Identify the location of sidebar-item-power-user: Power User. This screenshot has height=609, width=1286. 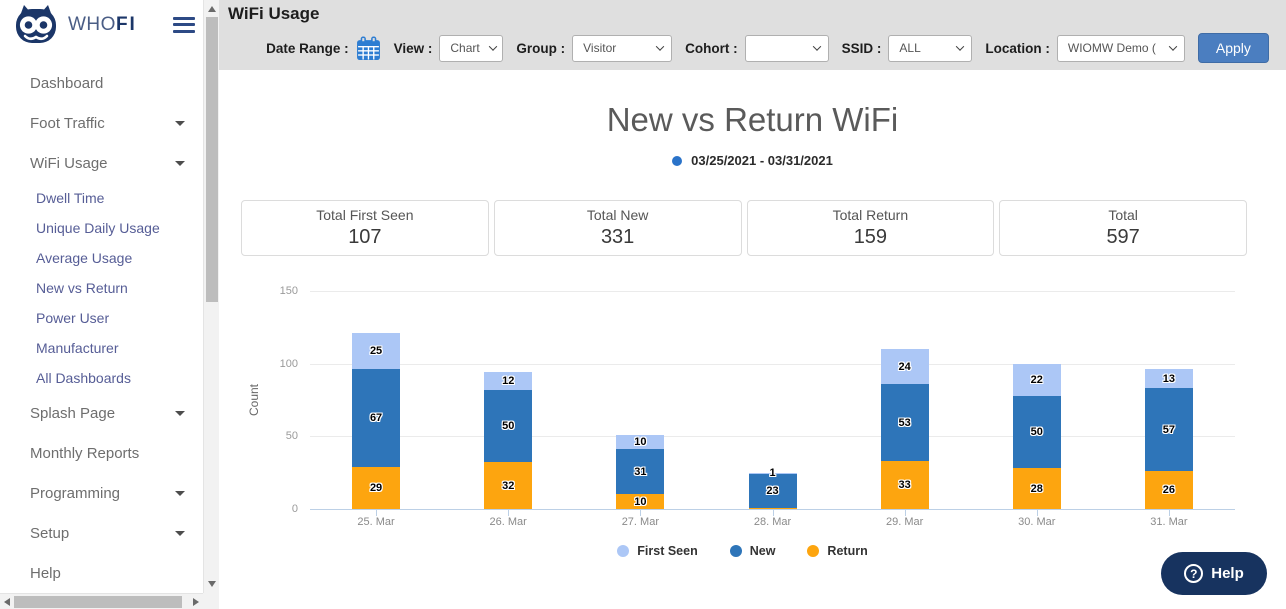
(101, 318).